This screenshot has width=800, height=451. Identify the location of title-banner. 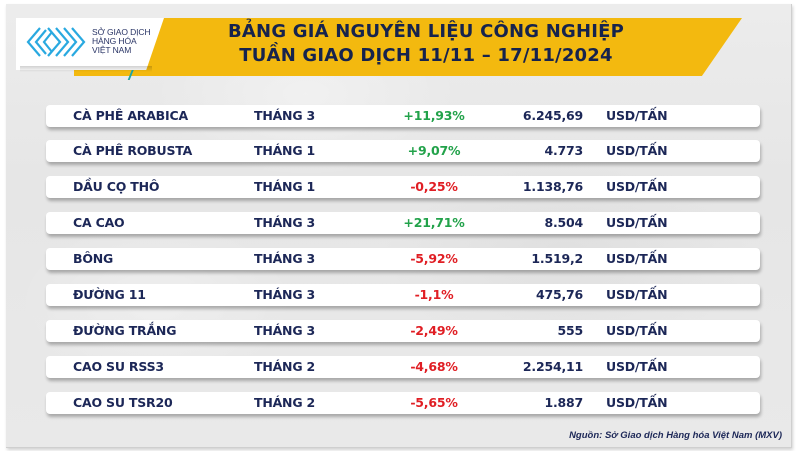
(408, 47).